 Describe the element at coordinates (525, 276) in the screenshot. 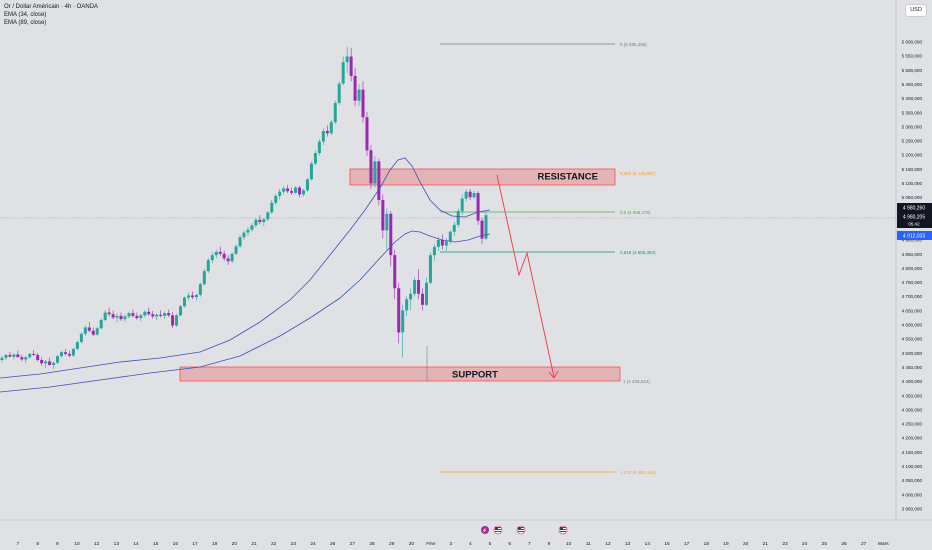

I see `projection-path` at that location.